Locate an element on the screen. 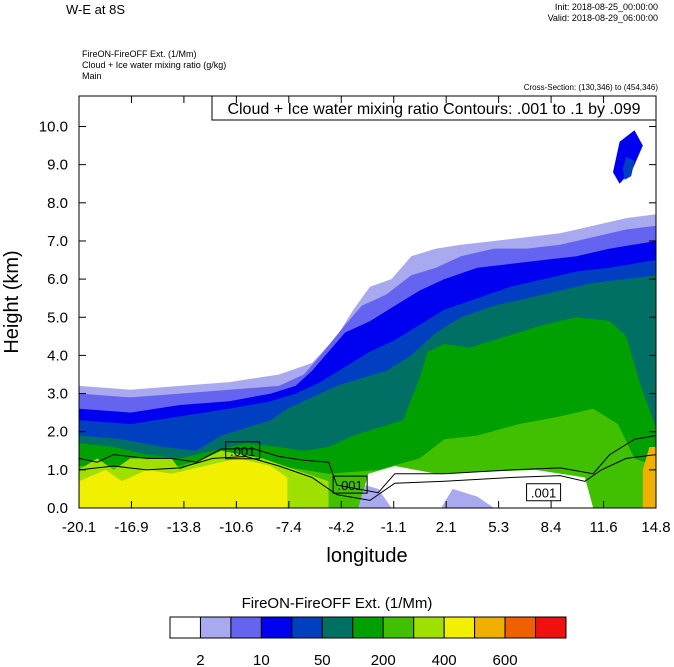  init-time: Init: 2018-08-25_00:00:00 is located at coordinates (606, 7).